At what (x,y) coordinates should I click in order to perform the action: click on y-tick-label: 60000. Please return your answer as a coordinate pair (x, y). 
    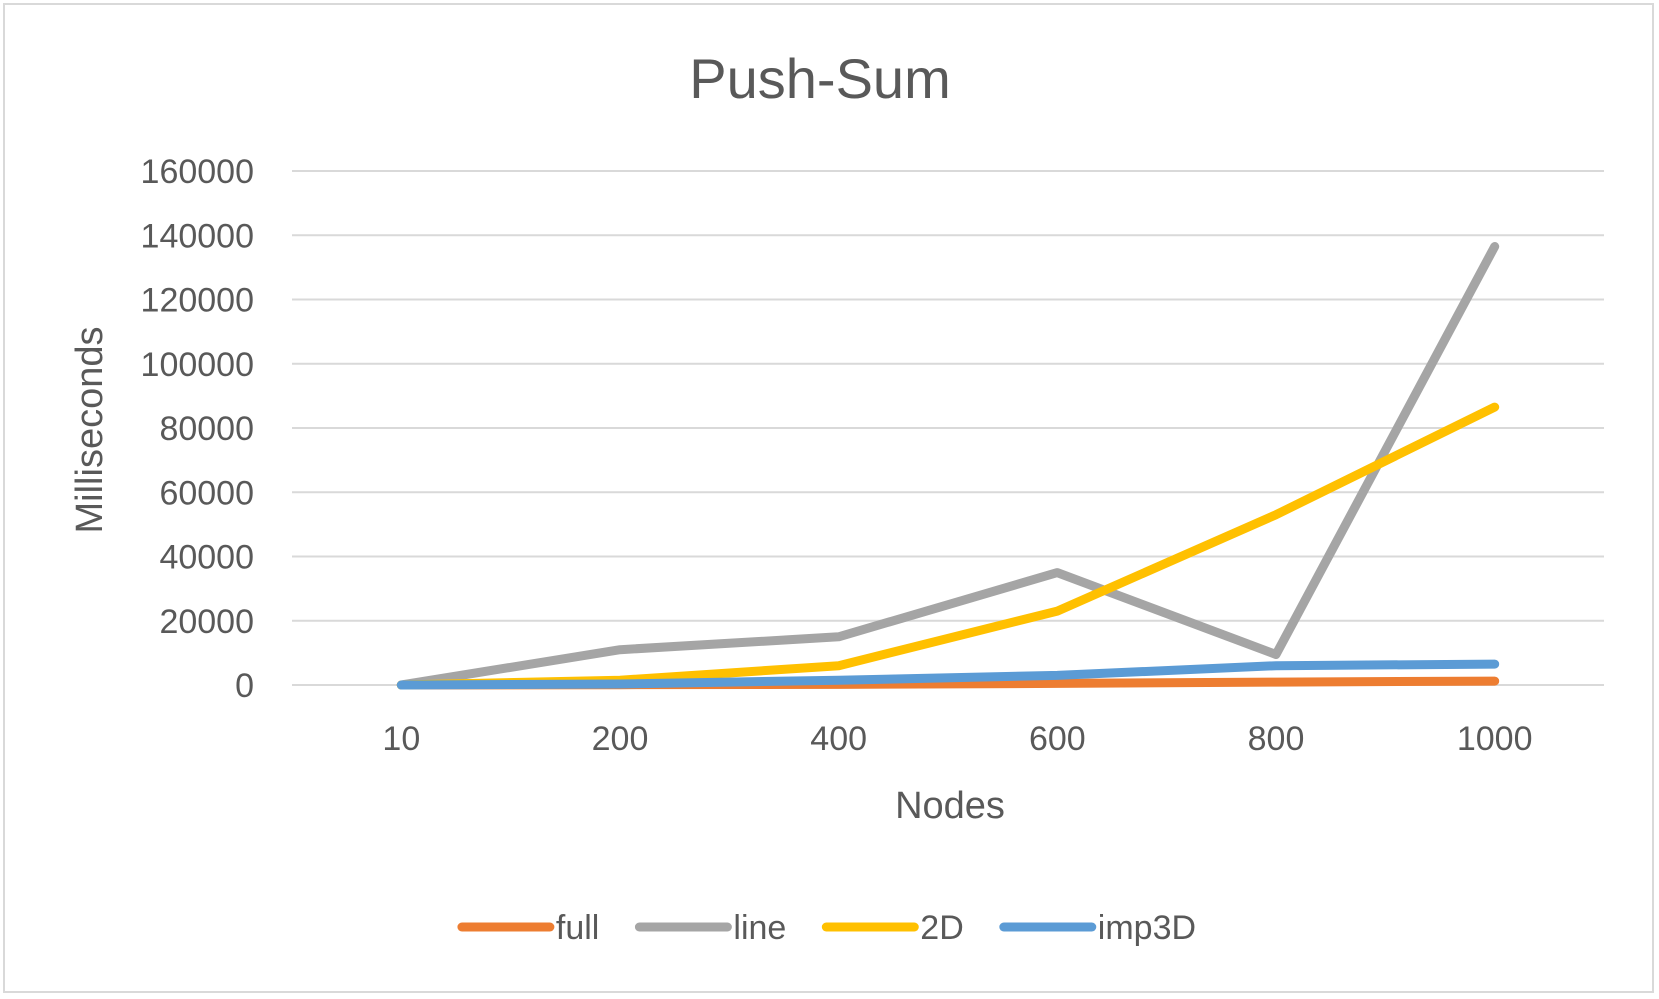
    Looking at the image, I should click on (206, 493).